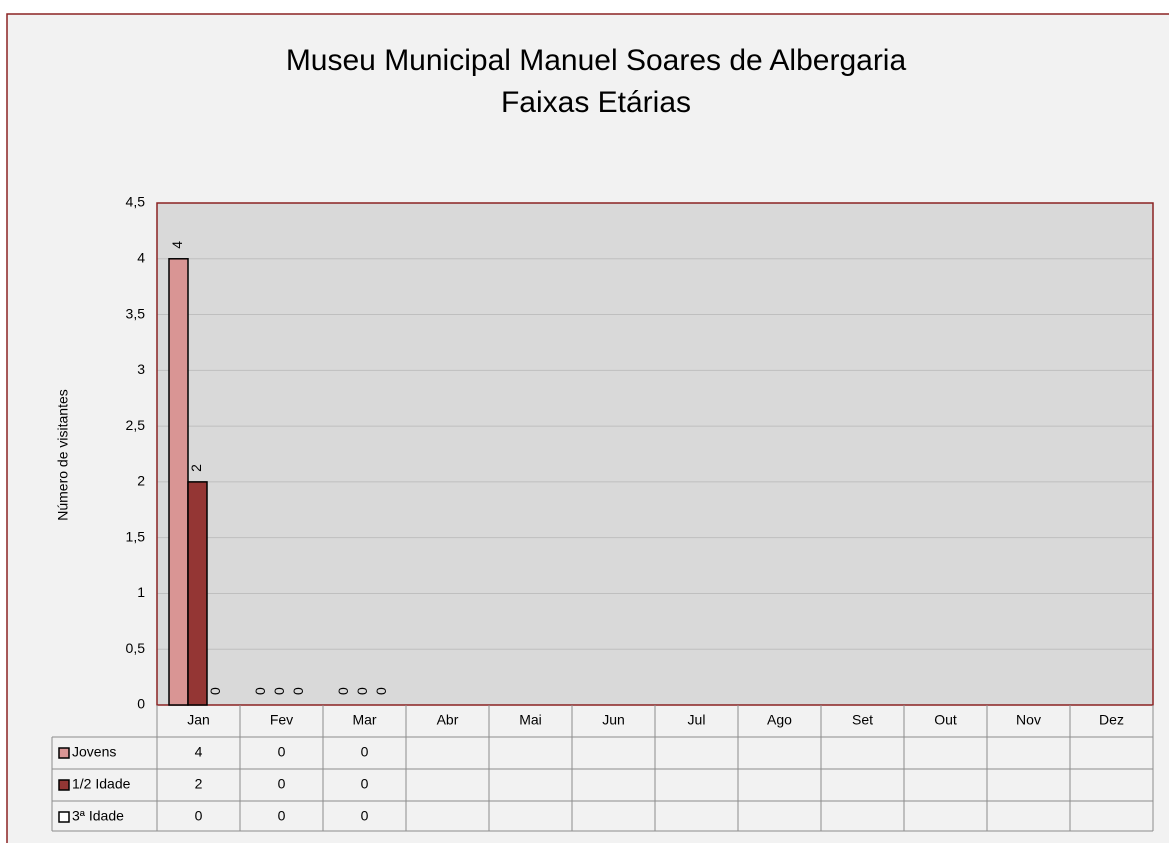 This screenshot has width=1169, height=843. Describe the element at coordinates (63, 455) in the screenshot. I see `y-axis-label: Número de visitantes` at that location.